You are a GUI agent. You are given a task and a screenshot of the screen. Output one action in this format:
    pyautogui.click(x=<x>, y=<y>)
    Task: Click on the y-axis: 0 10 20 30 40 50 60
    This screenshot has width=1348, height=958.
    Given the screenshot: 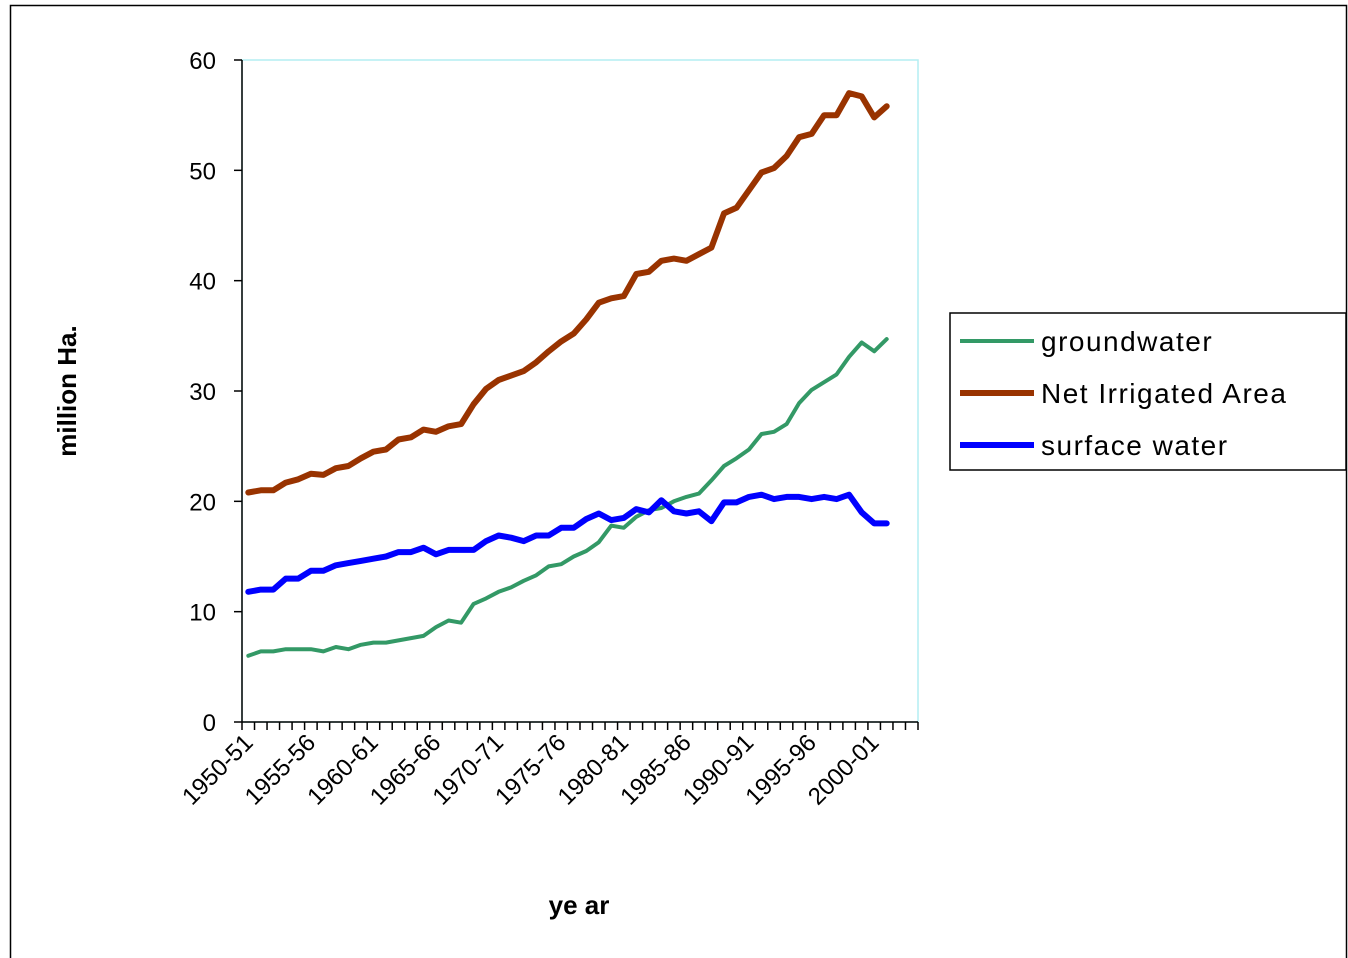 What is the action you would take?
    pyautogui.click(x=216, y=392)
    